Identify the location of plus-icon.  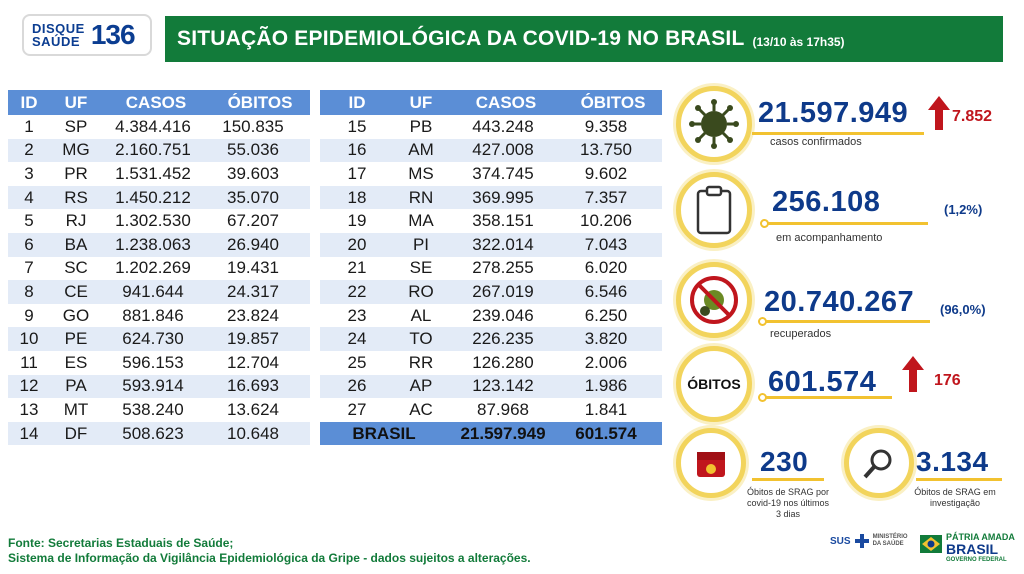
(861, 541).